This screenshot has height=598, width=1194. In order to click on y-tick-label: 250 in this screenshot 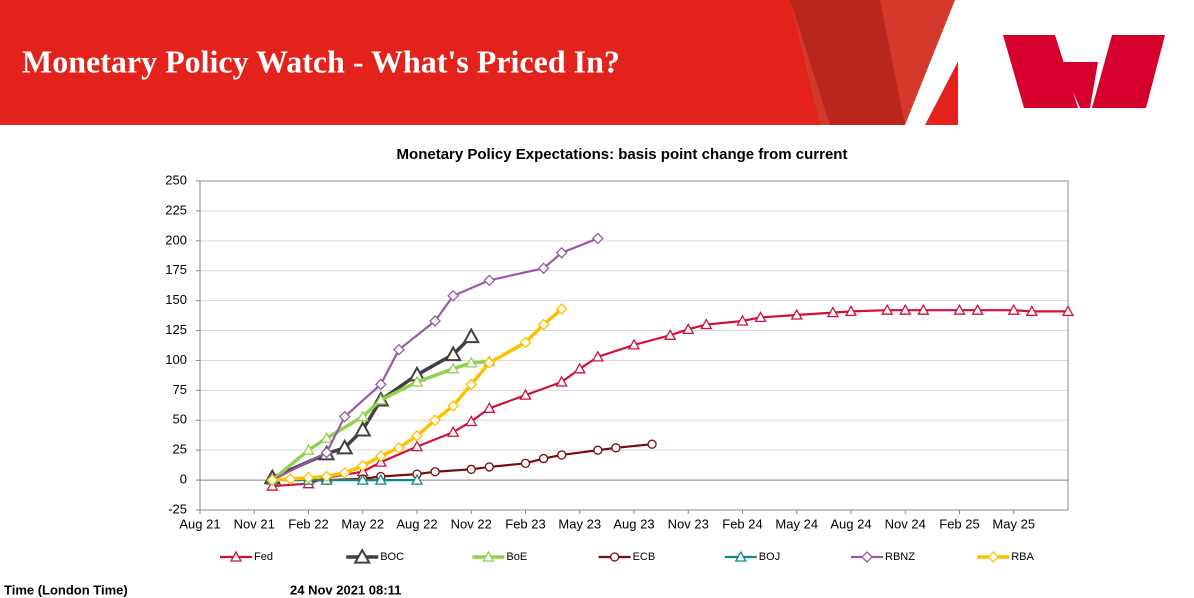, I will do `click(176, 179)`.